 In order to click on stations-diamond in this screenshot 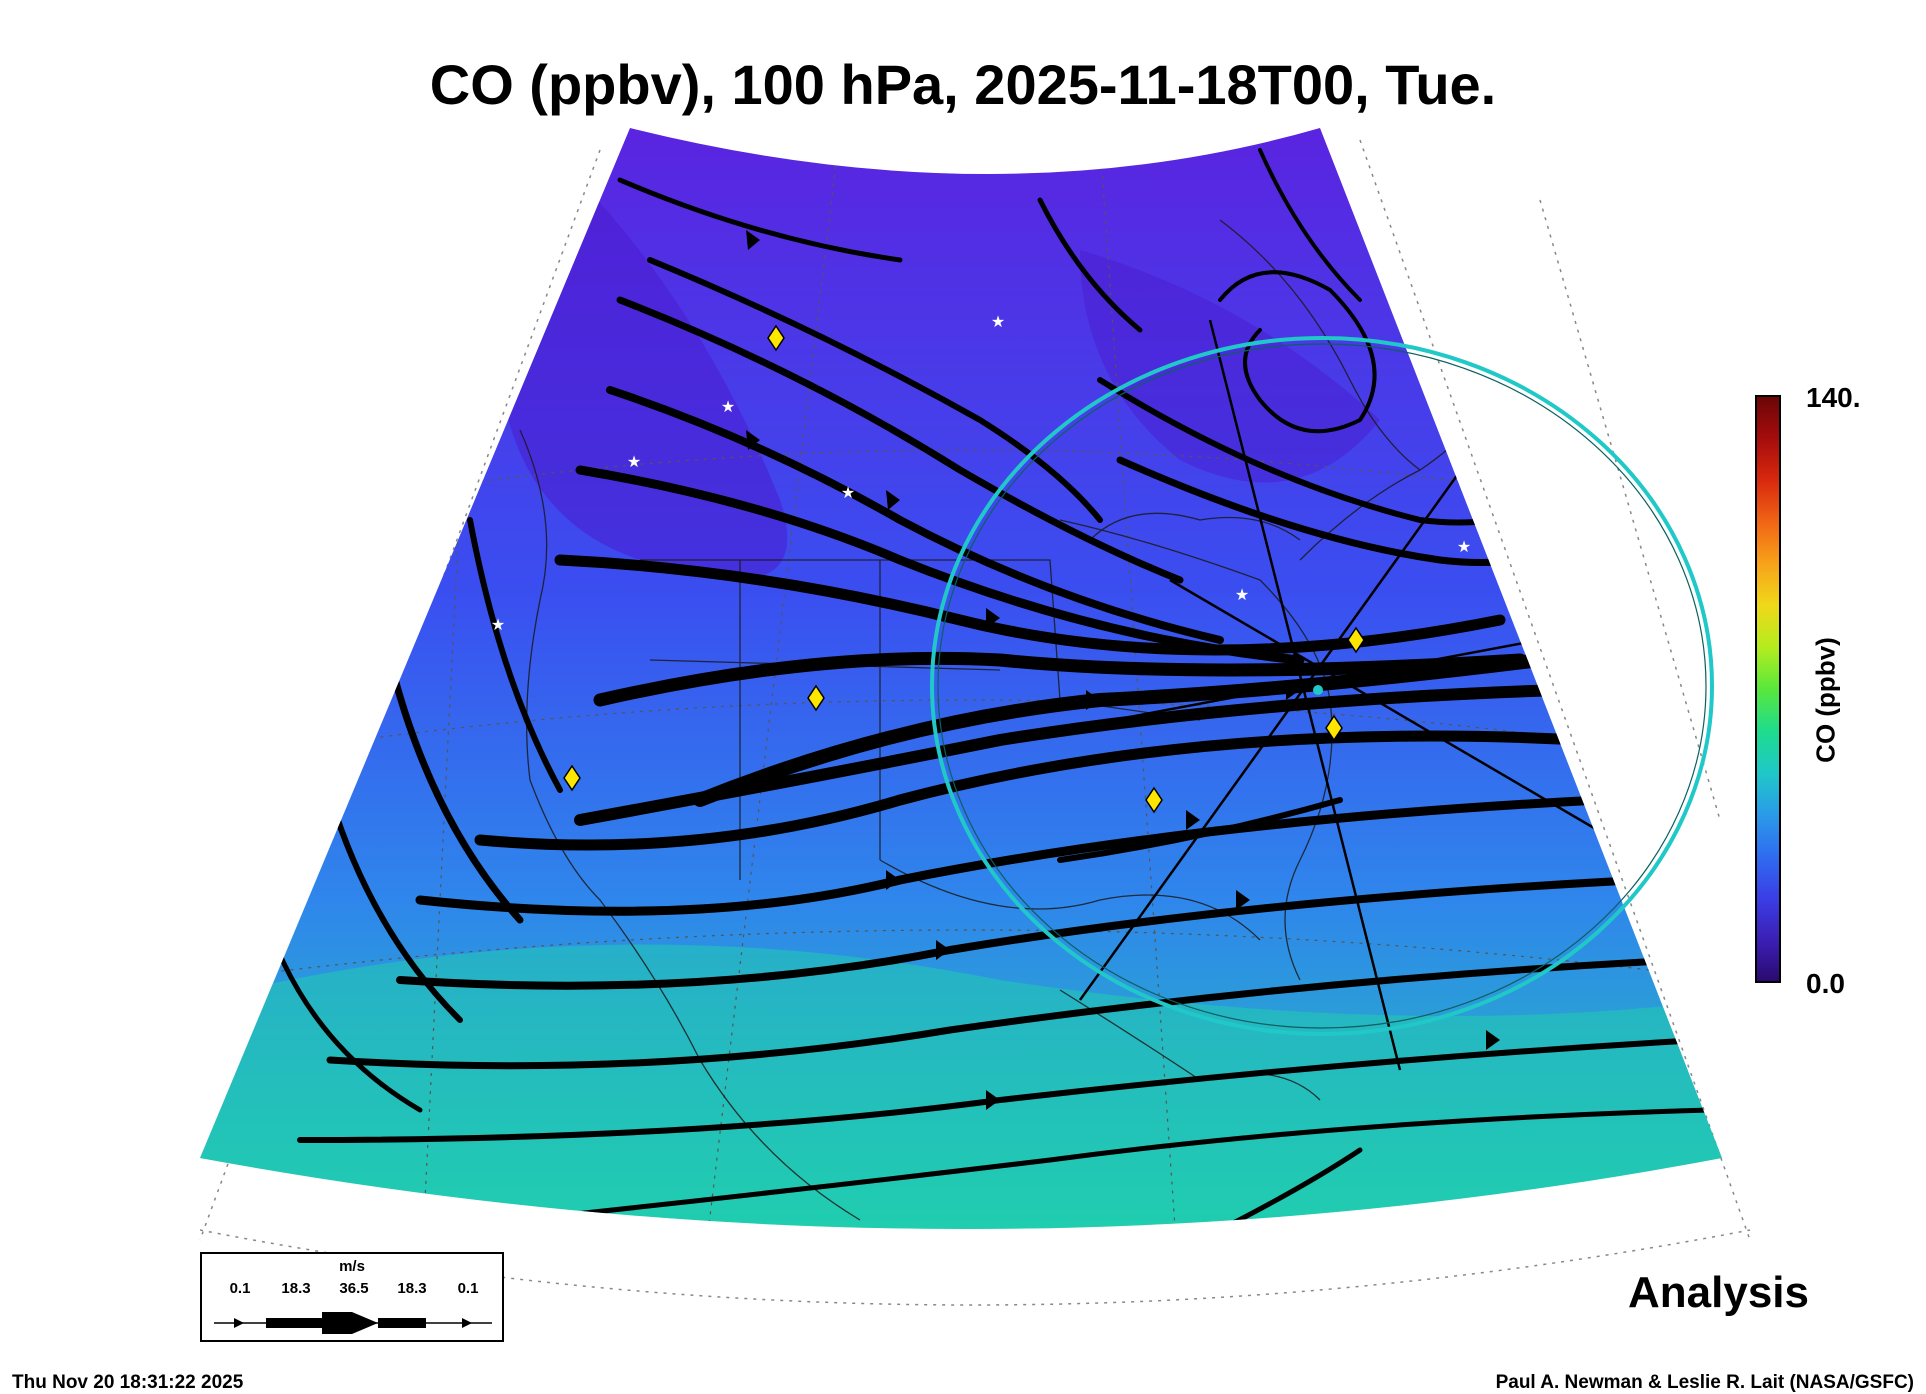, I will do `click(964, 569)`.